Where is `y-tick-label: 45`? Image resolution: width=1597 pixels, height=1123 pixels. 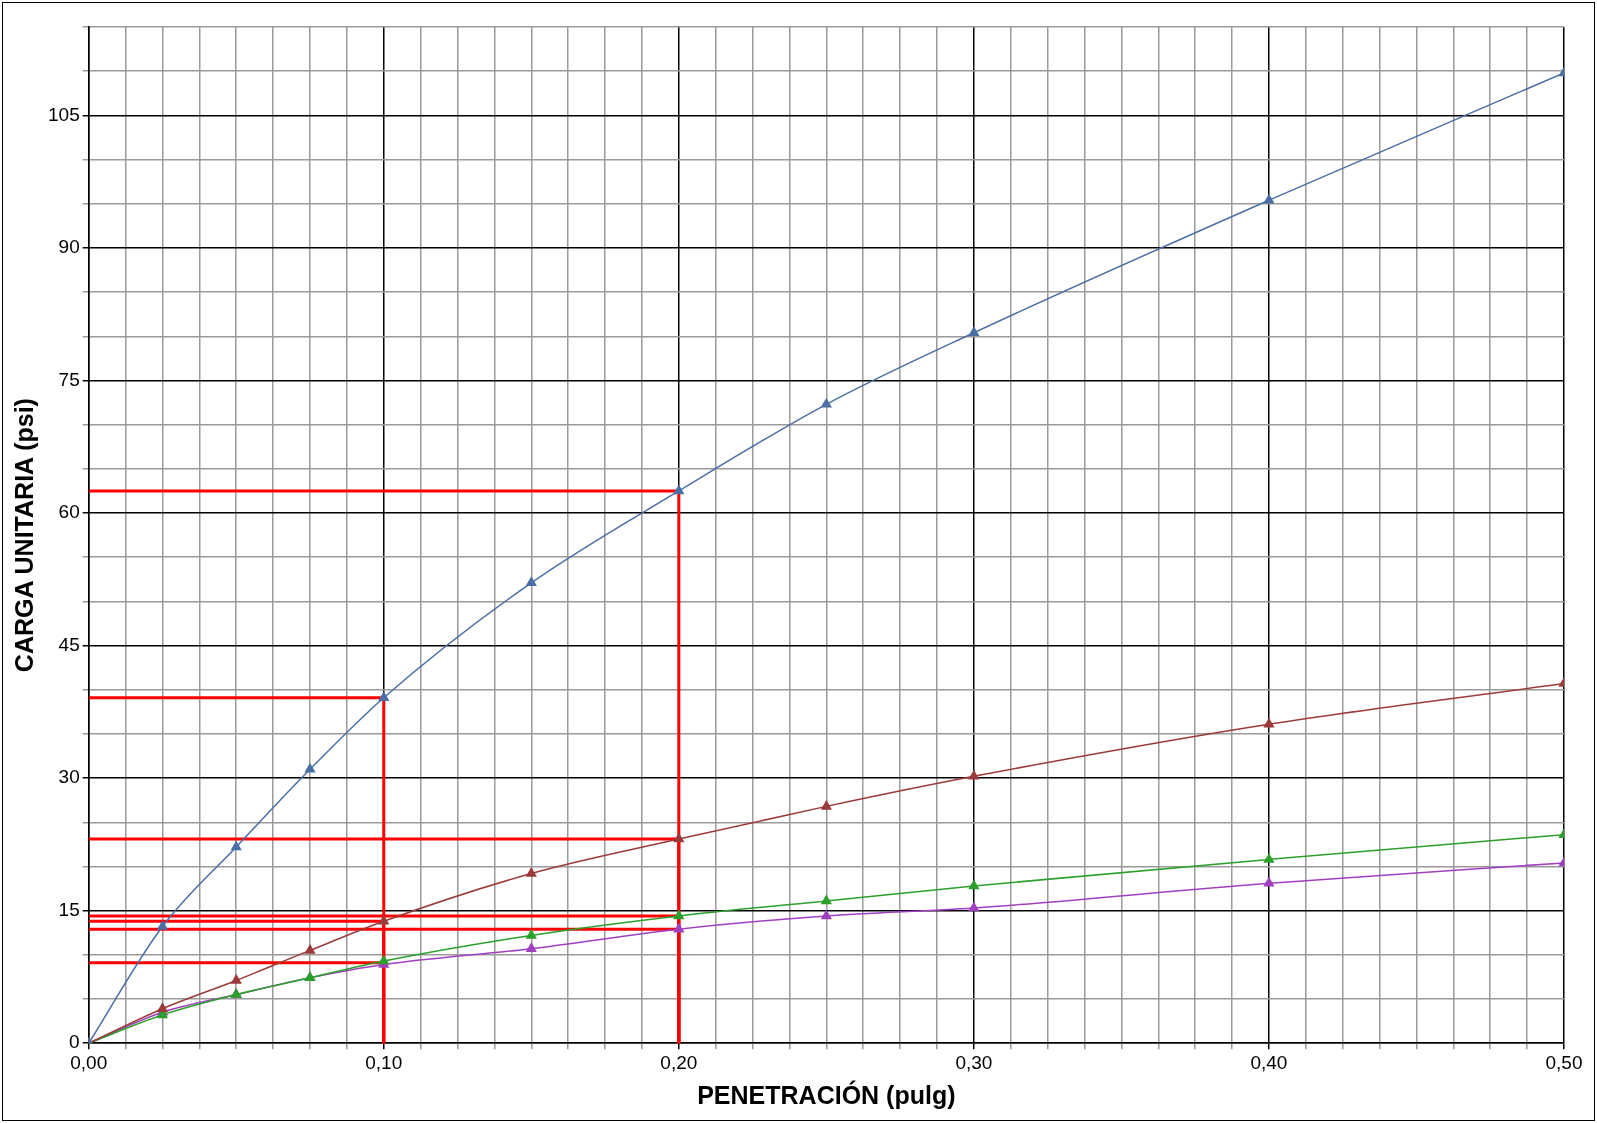
y-tick-label: 45 is located at coordinates (69, 644).